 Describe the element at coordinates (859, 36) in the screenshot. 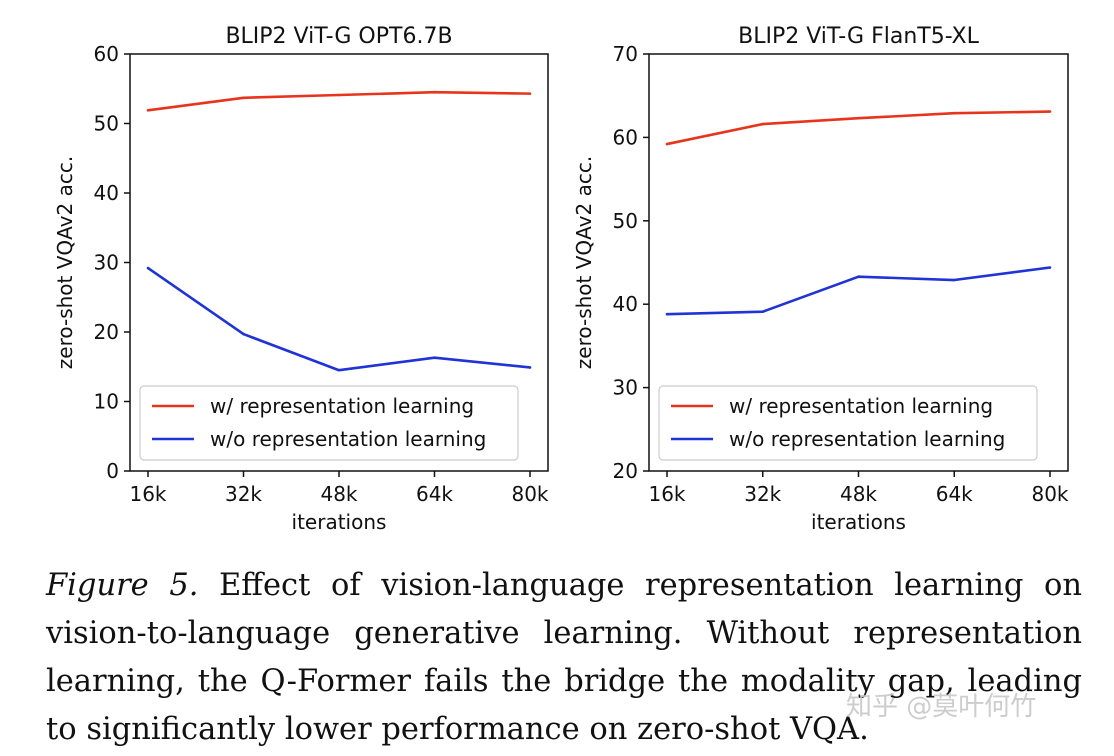

I see `chart-title: BLIP2 ViT-G FlanT5-XL` at that location.